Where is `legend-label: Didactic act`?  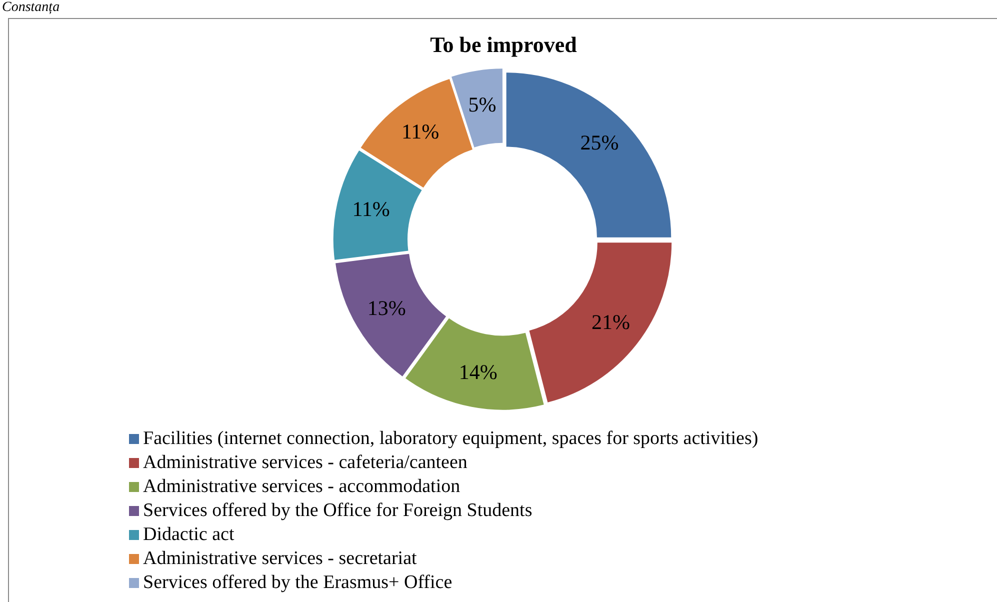
legend-label: Didactic act is located at coordinates (188, 535).